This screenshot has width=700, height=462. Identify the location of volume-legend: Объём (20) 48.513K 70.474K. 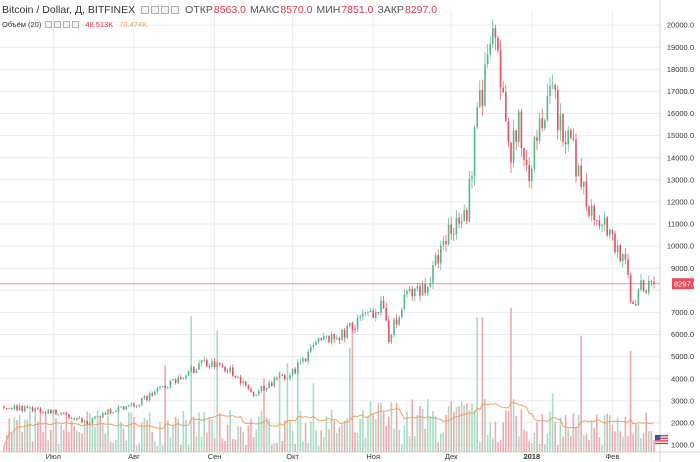
(74, 24).